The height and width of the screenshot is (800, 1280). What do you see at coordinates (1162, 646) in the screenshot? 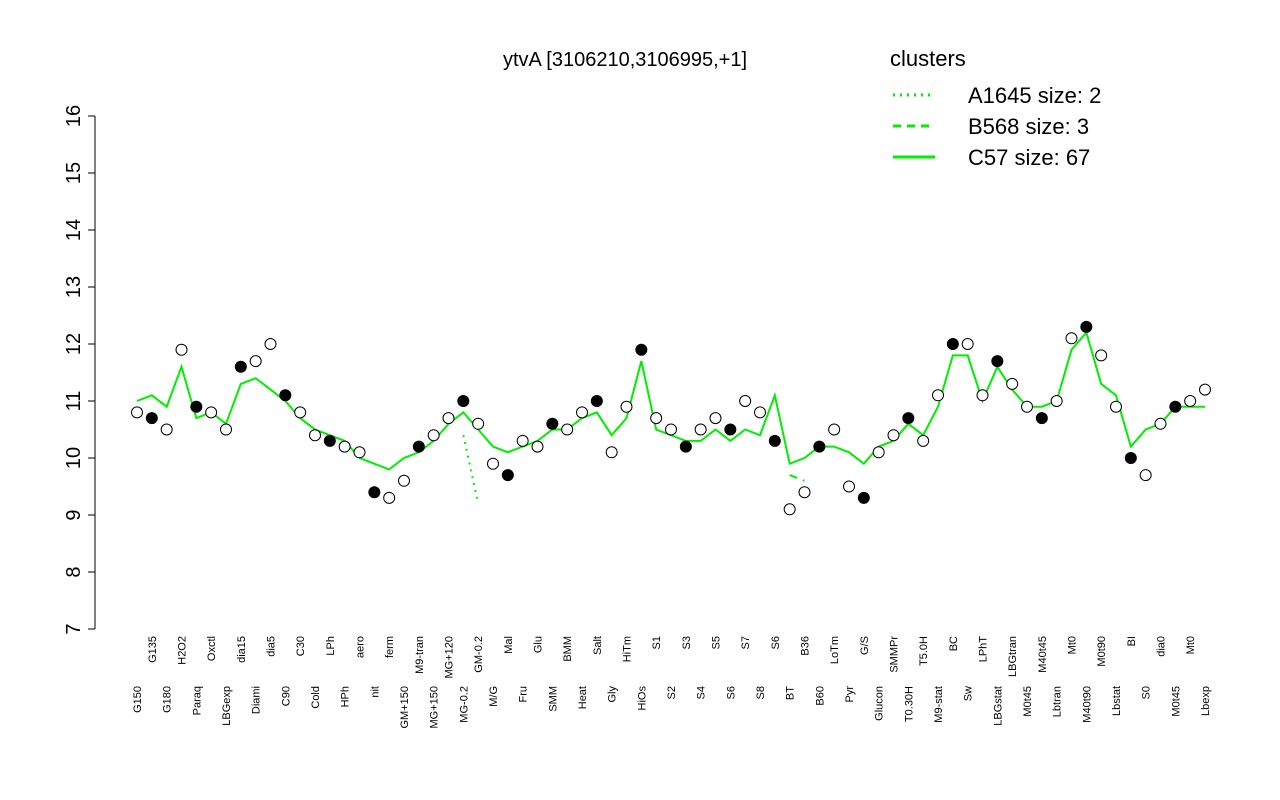
I see `x-tick-label: dia0` at bounding box center [1162, 646].